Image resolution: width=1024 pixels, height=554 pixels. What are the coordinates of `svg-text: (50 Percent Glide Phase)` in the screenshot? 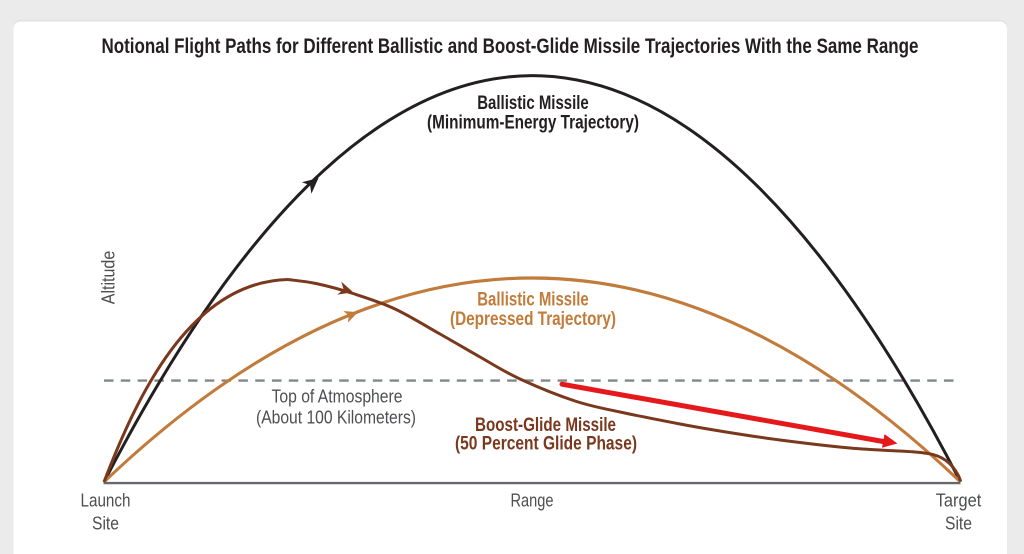 It's located at (546, 444).